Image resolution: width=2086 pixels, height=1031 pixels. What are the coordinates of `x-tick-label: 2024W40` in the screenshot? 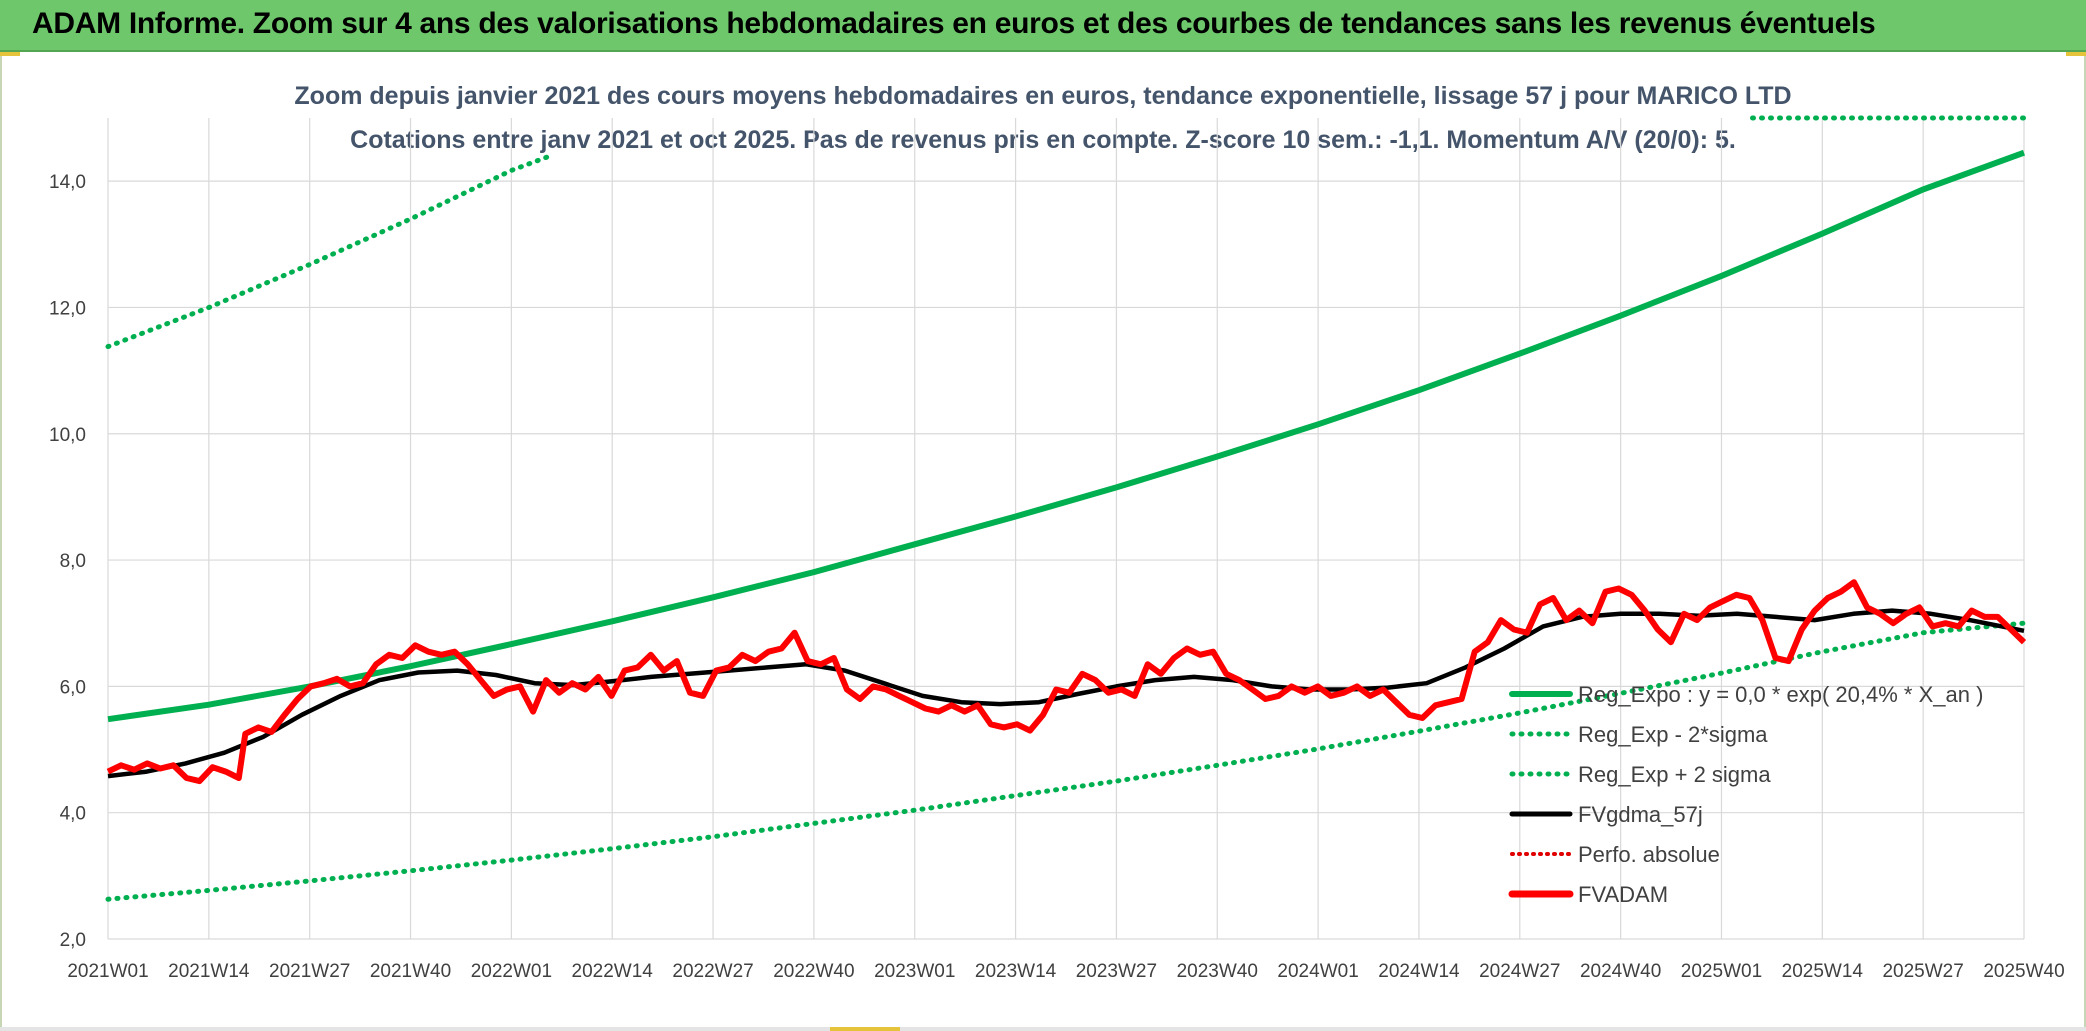 It's located at (1620, 971).